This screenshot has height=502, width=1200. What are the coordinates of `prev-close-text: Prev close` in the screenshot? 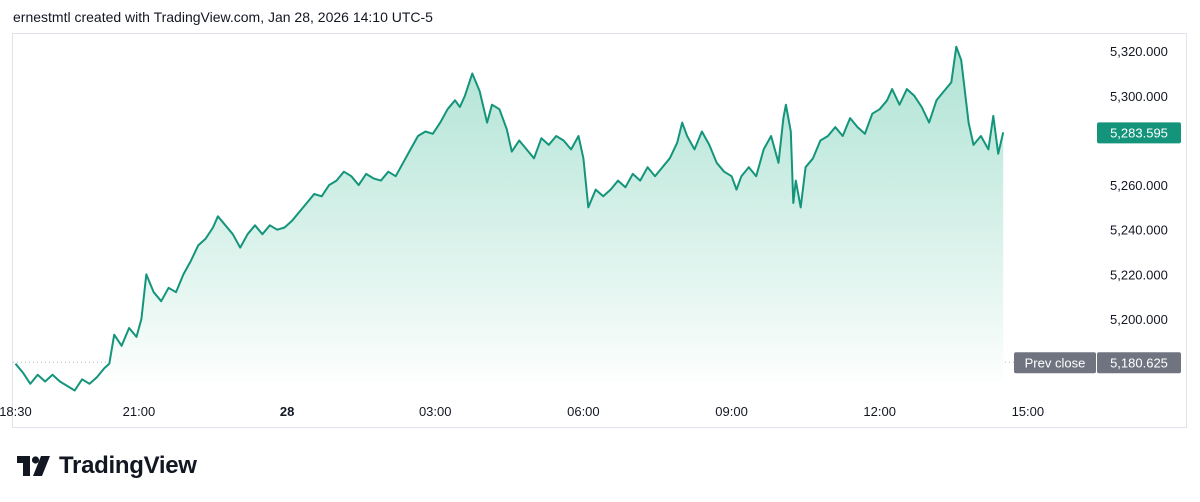 It's located at (1055, 362).